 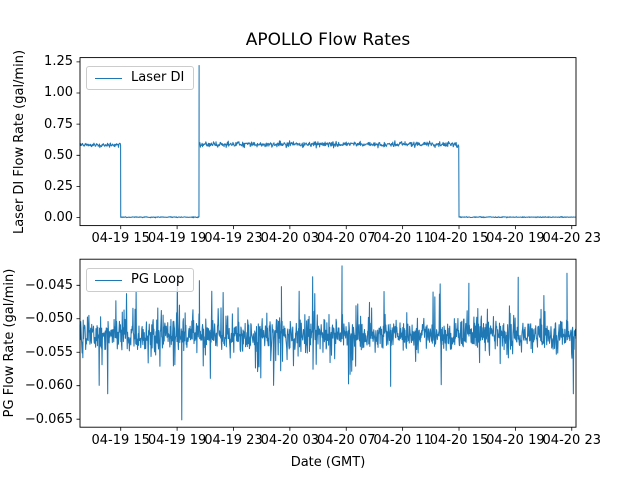 What do you see at coordinates (48, 419) in the screenshot?
I see `y-tick-label: −0.065` at bounding box center [48, 419].